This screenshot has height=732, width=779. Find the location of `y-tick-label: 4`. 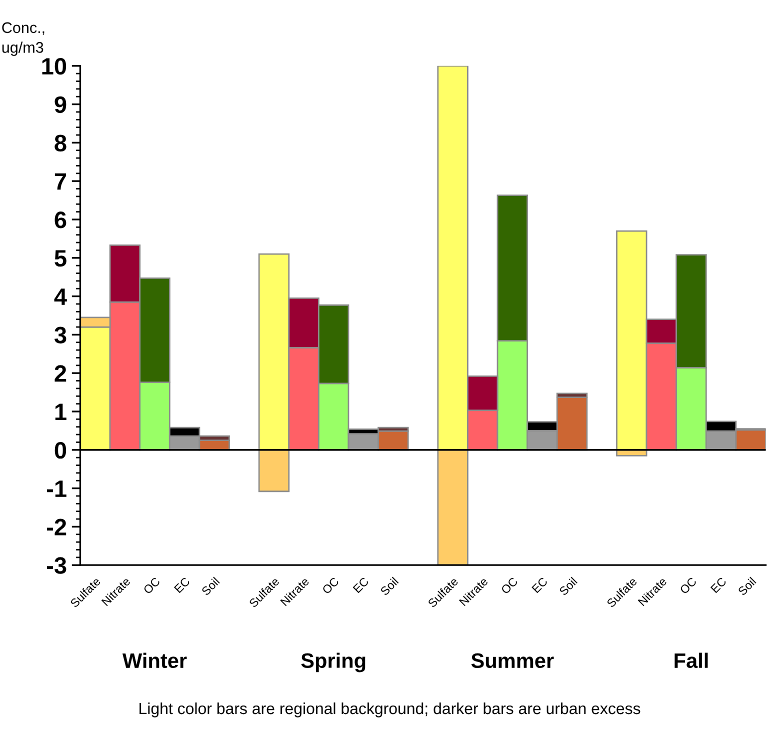

y-tick-label: 4 is located at coordinates (60, 296).